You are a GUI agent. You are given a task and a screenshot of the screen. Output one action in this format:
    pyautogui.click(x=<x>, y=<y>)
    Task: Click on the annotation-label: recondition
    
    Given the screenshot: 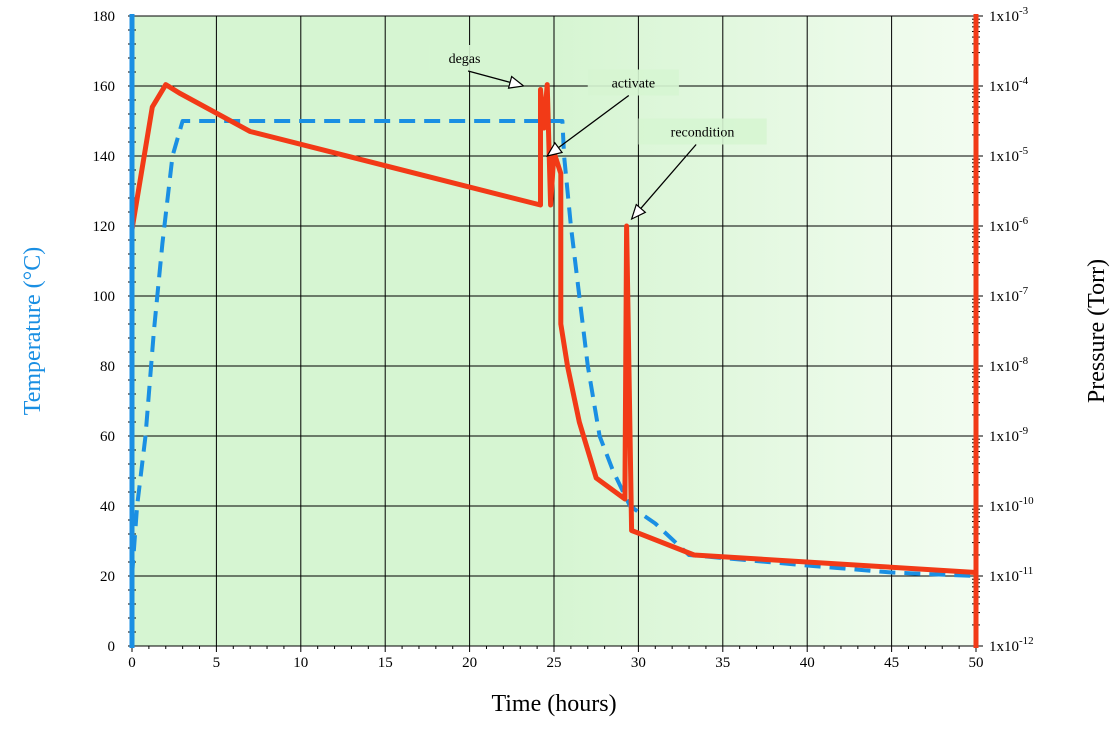 What is the action you would take?
    pyautogui.click(x=703, y=133)
    